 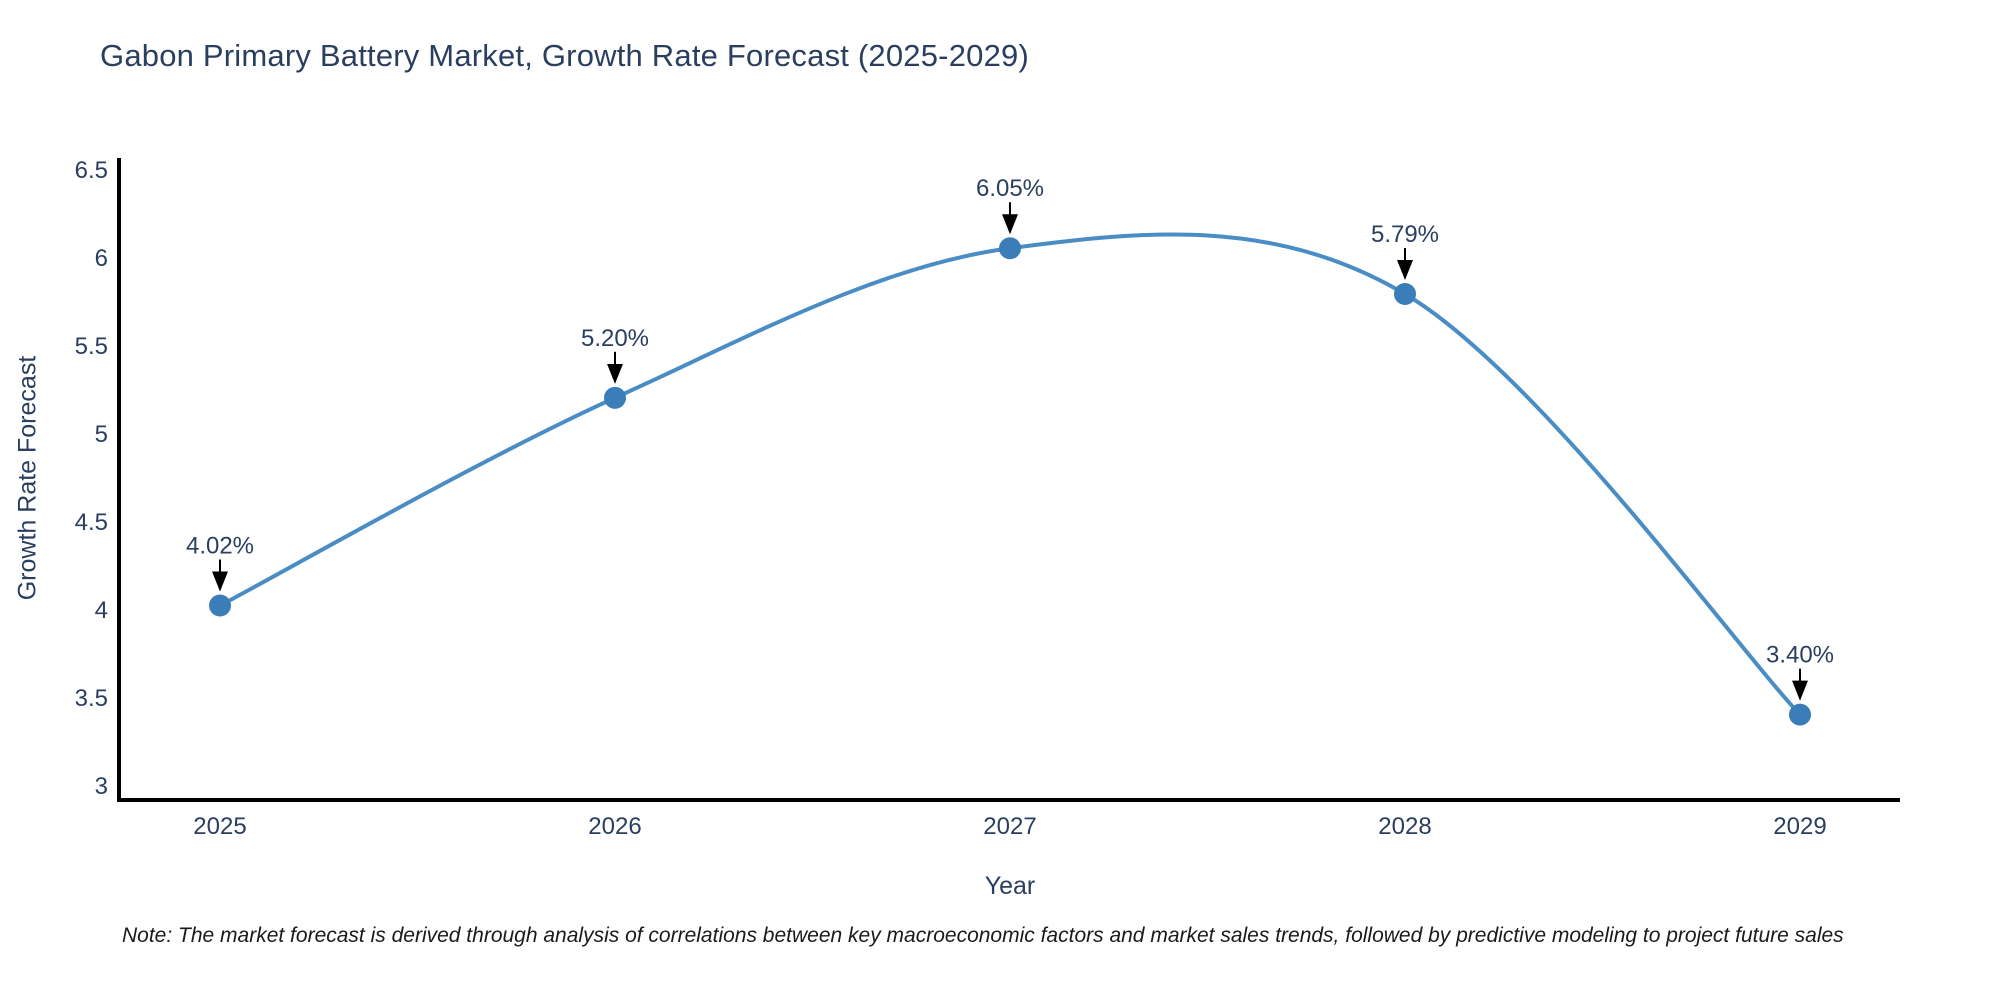 What do you see at coordinates (1010, 886) in the screenshot?
I see `x-axis-title: Year` at bounding box center [1010, 886].